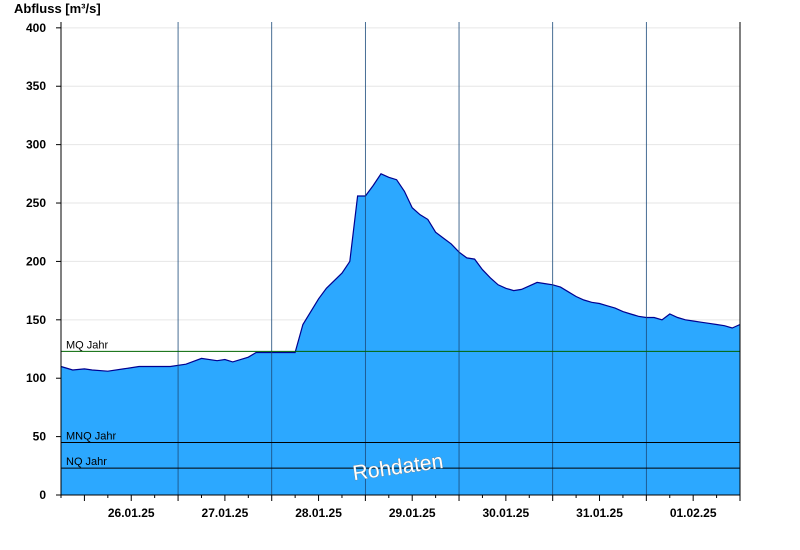  Describe the element at coordinates (40, 437) in the screenshot. I see `y-tick-label: 50` at that location.